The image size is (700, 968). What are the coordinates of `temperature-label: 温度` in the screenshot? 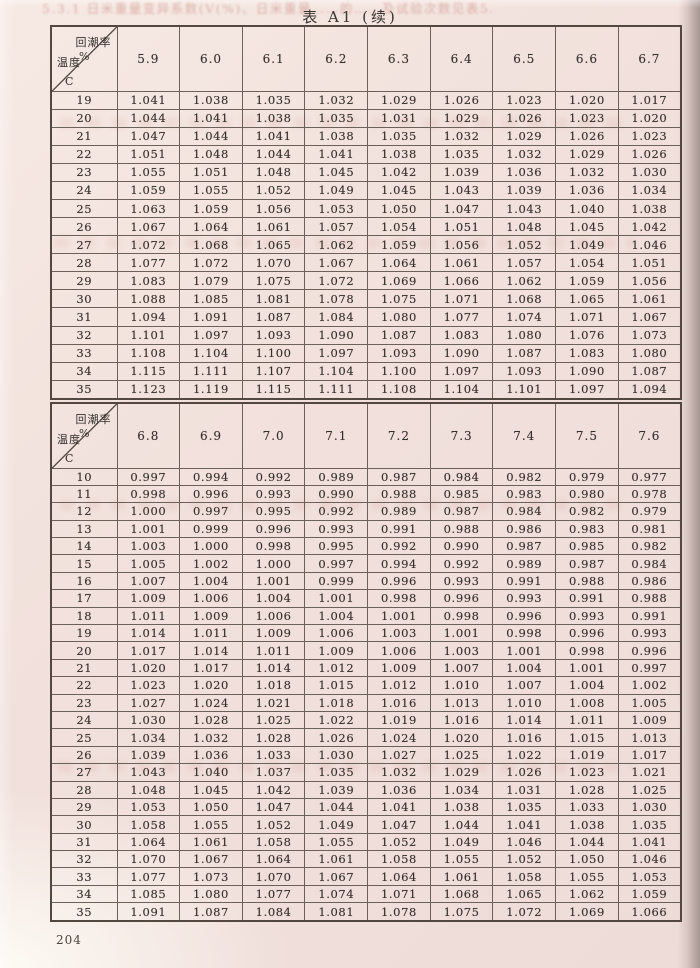 It's located at (69, 62).